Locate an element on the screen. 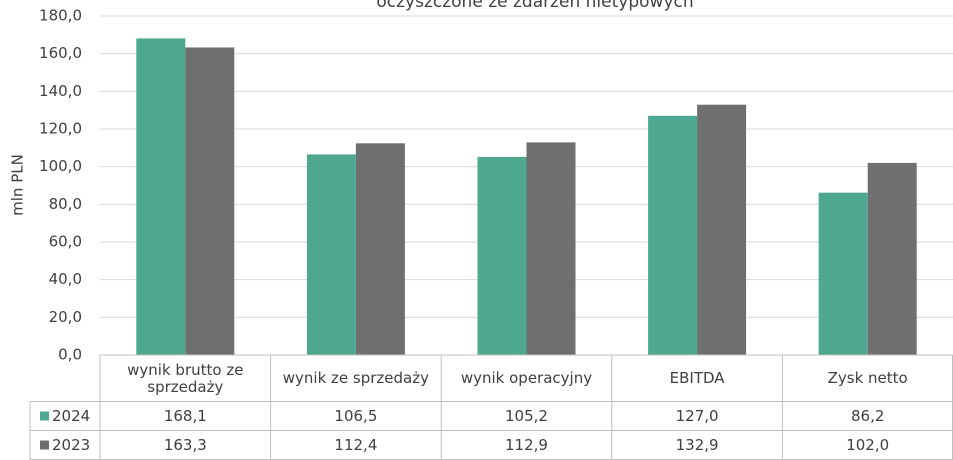 The height and width of the screenshot is (460, 953). value-label: 105,2 is located at coordinates (526, 416).